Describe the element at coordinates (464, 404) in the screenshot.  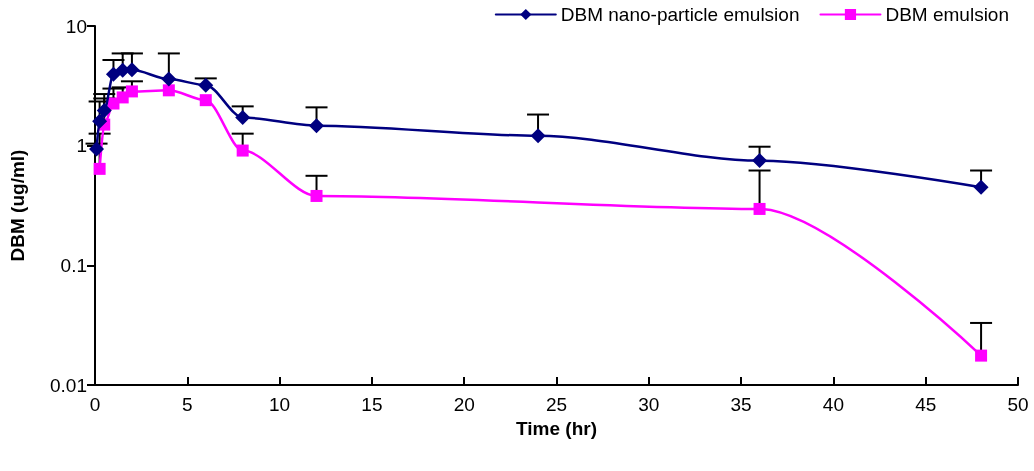
I see `x-tick-label: 20` at that location.